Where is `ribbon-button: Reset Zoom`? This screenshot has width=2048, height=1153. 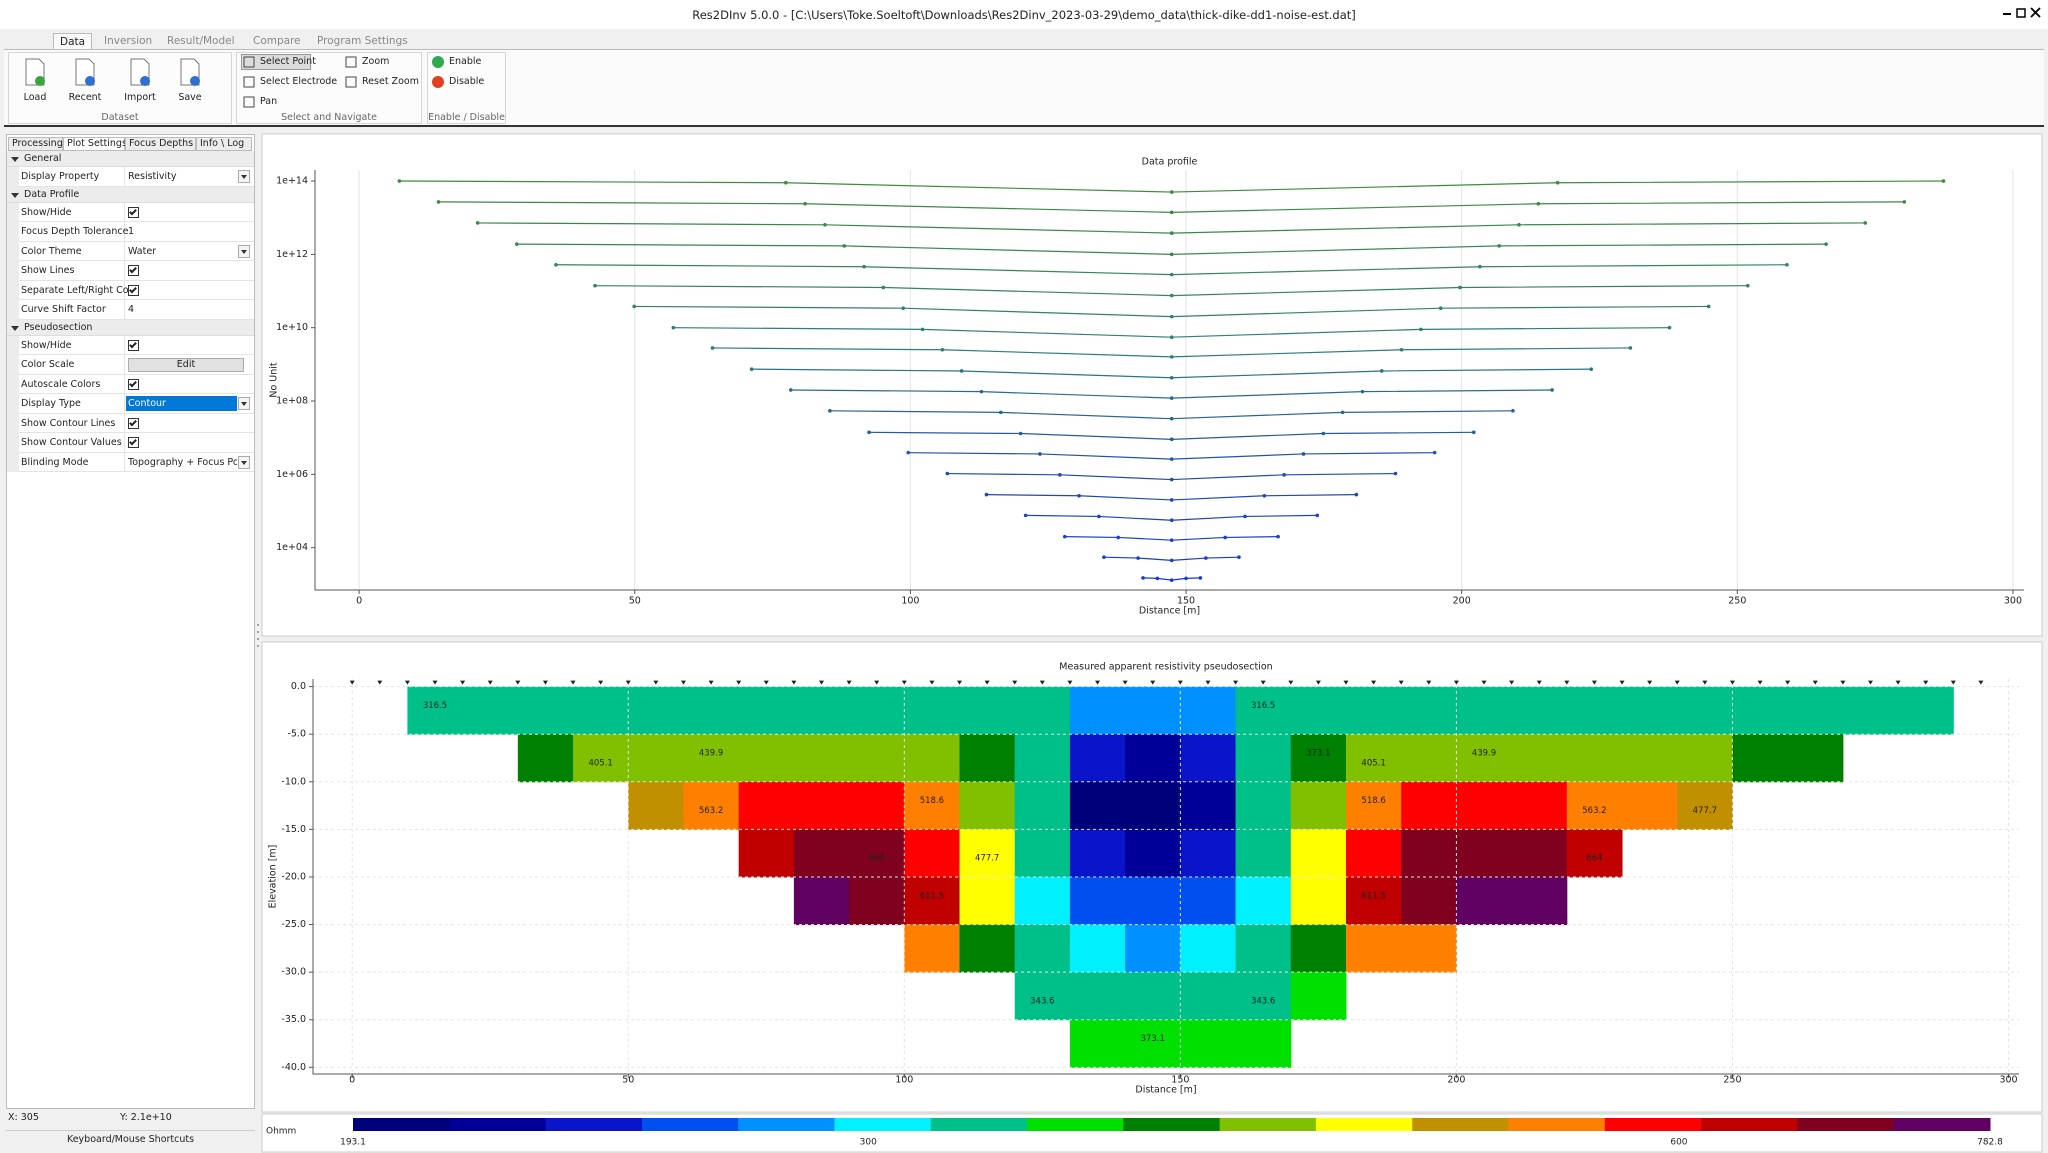 ribbon-button: Reset Zoom is located at coordinates (390, 81).